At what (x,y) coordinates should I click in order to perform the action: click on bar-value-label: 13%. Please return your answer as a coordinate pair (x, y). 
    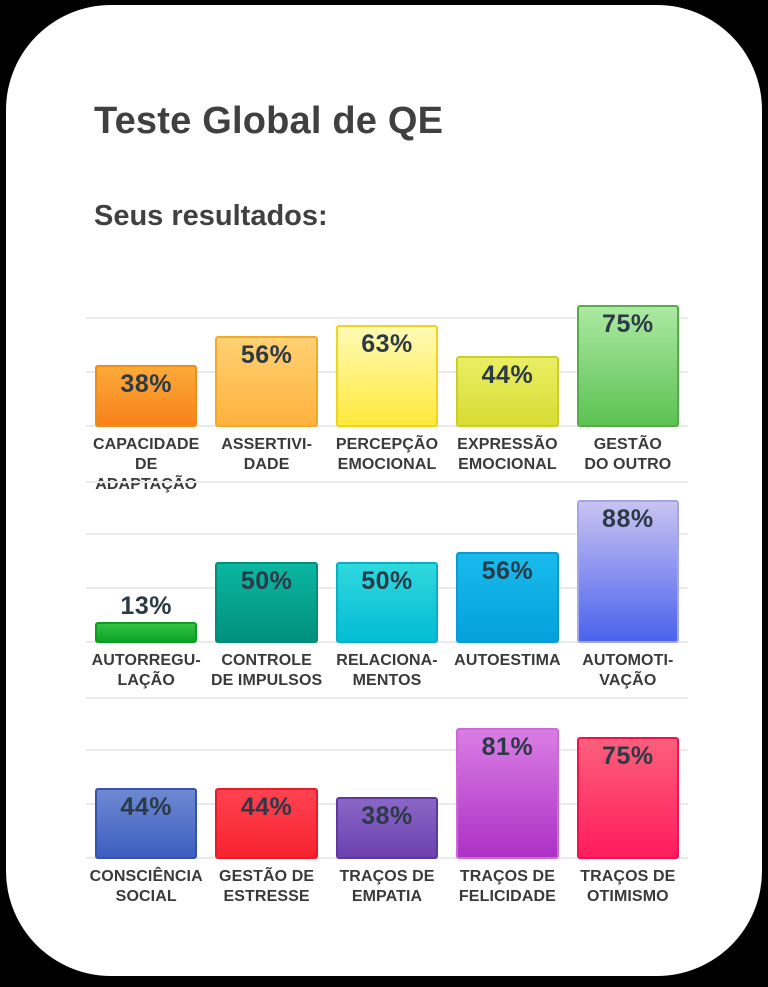
    Looking at the image, I should click on (146, 605).